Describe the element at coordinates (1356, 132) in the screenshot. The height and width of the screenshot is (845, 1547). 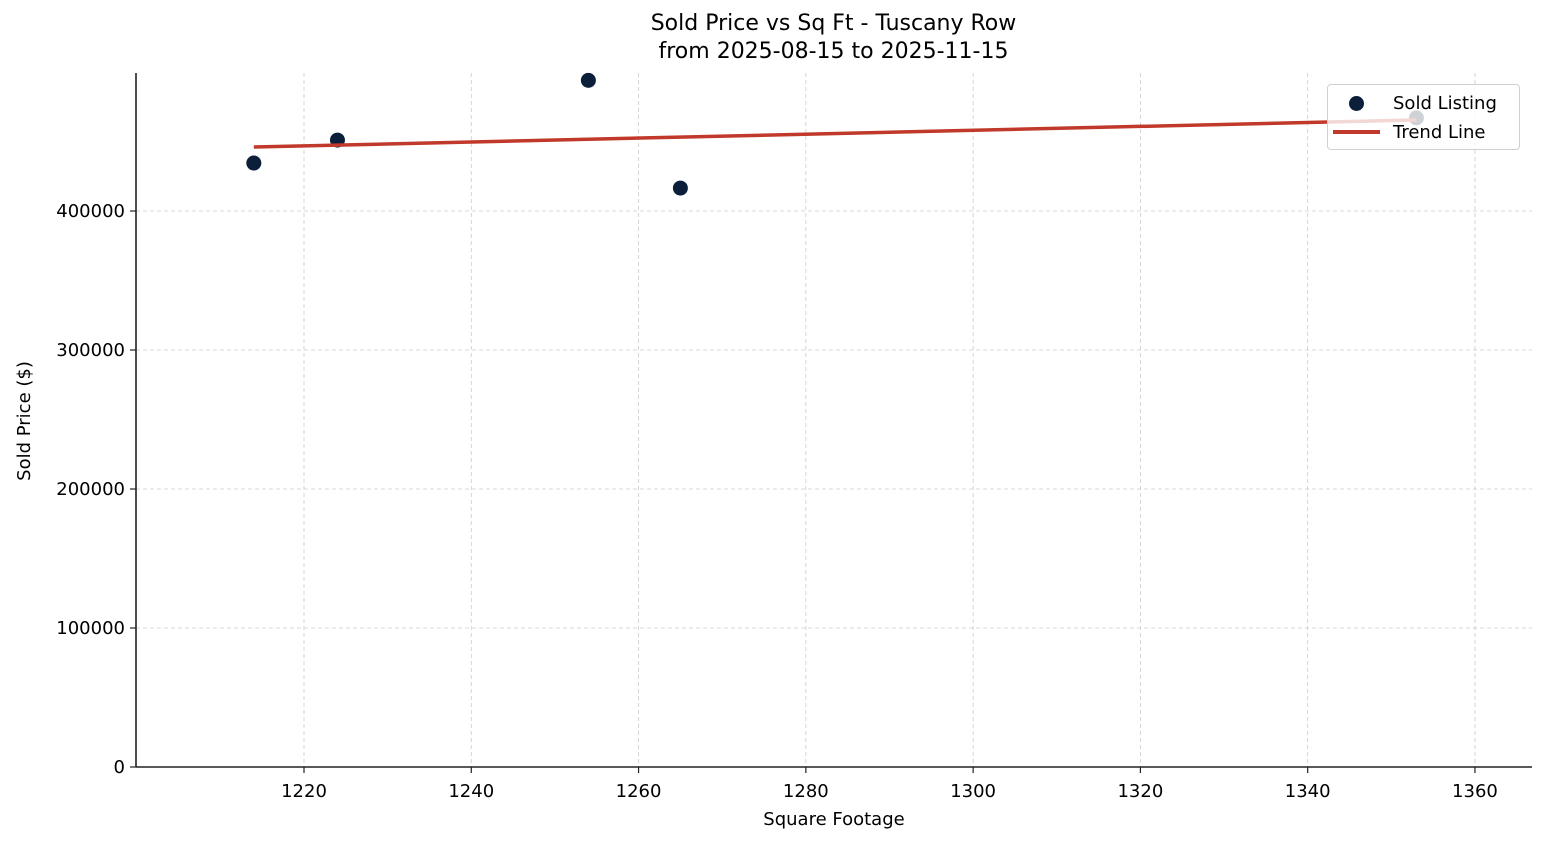
I see `legend-line-icon` at that location.